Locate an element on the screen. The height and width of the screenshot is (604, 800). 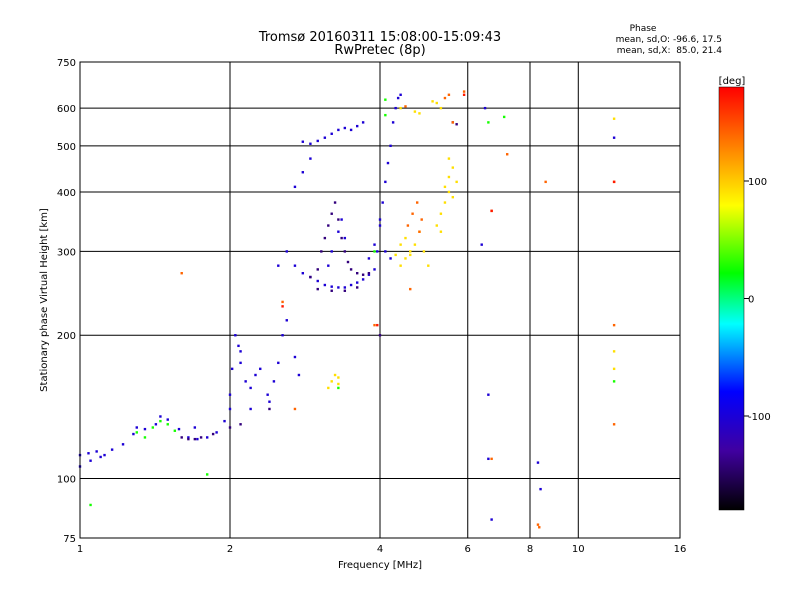
x-tick-label: 2 is located at coordinates (230, 549).